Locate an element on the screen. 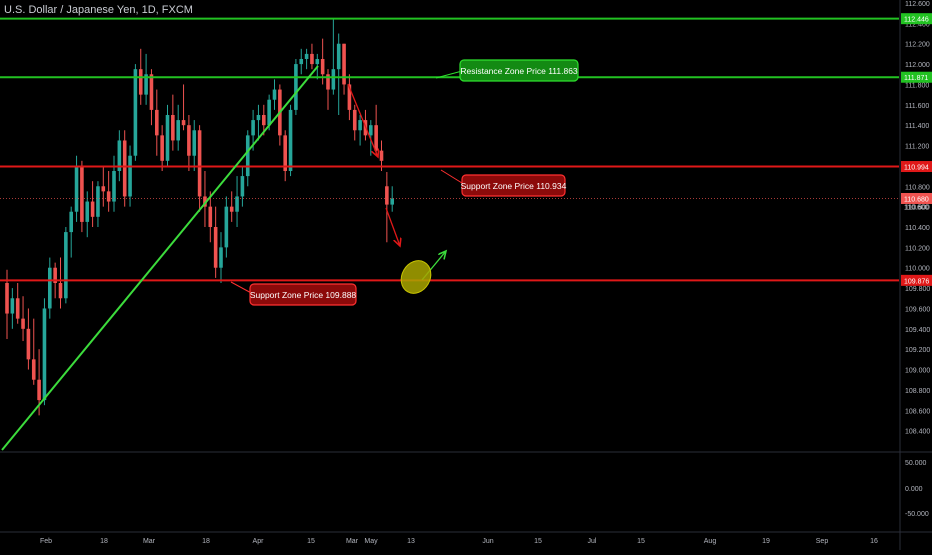 The image size is (932, 555). support-zone-callout-upper-box is located at coordinates (513, 185).